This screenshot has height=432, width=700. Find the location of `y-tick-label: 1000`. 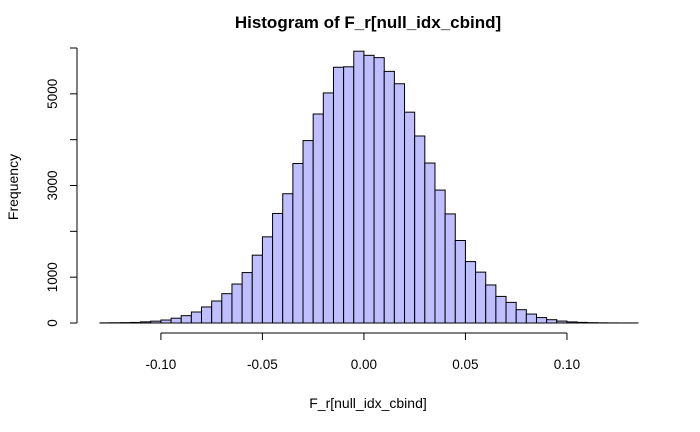

y-tick-label: 1000 is located at coordinates (52, 277).